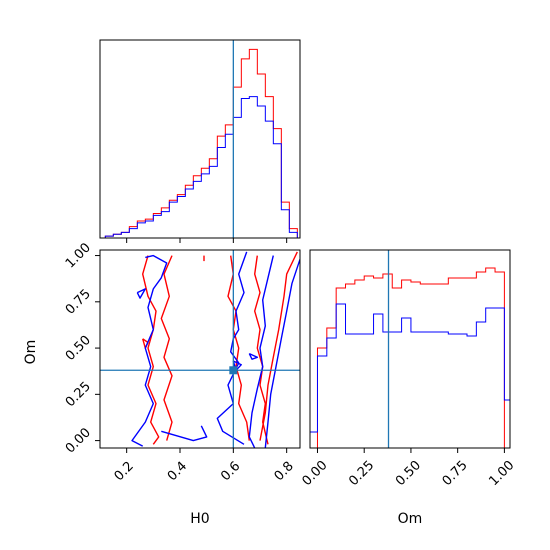  Describe the element at coordinates (455, 473) in the screenshot. I see `om-histogram-tick-label: 0.75` at that location.